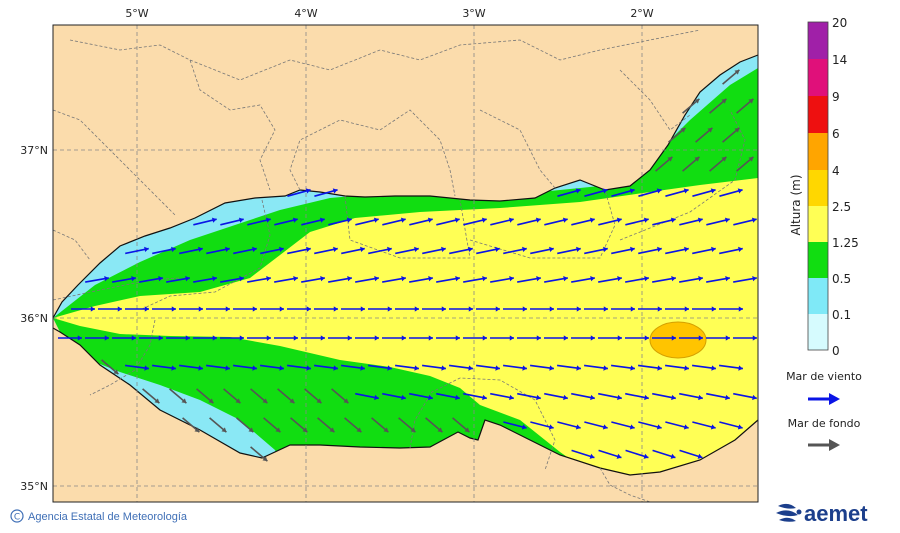 This screenshot has height=533, width=900. What do you see at coordinates (845, 243) in the screenshot?
I see `colorbar-level: 1.25` at bounding box center [845, 243].